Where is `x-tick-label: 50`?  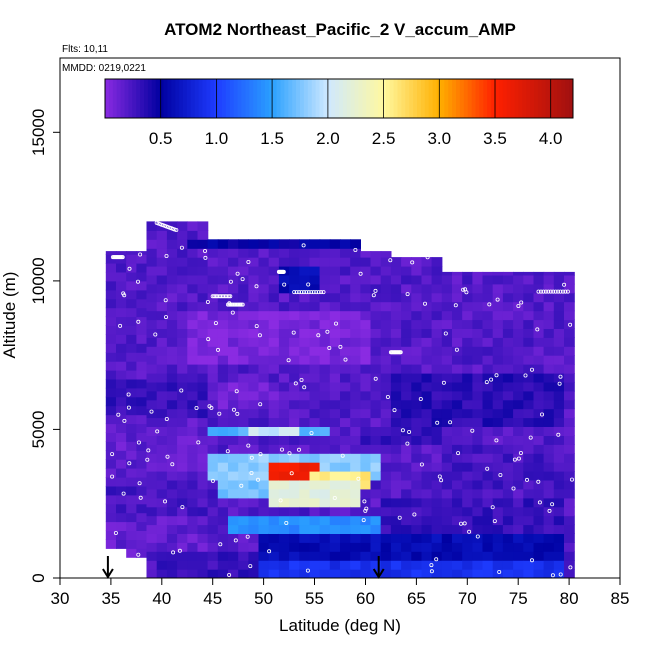 x-tick-label: 50 is located at coordinates (263, 598).